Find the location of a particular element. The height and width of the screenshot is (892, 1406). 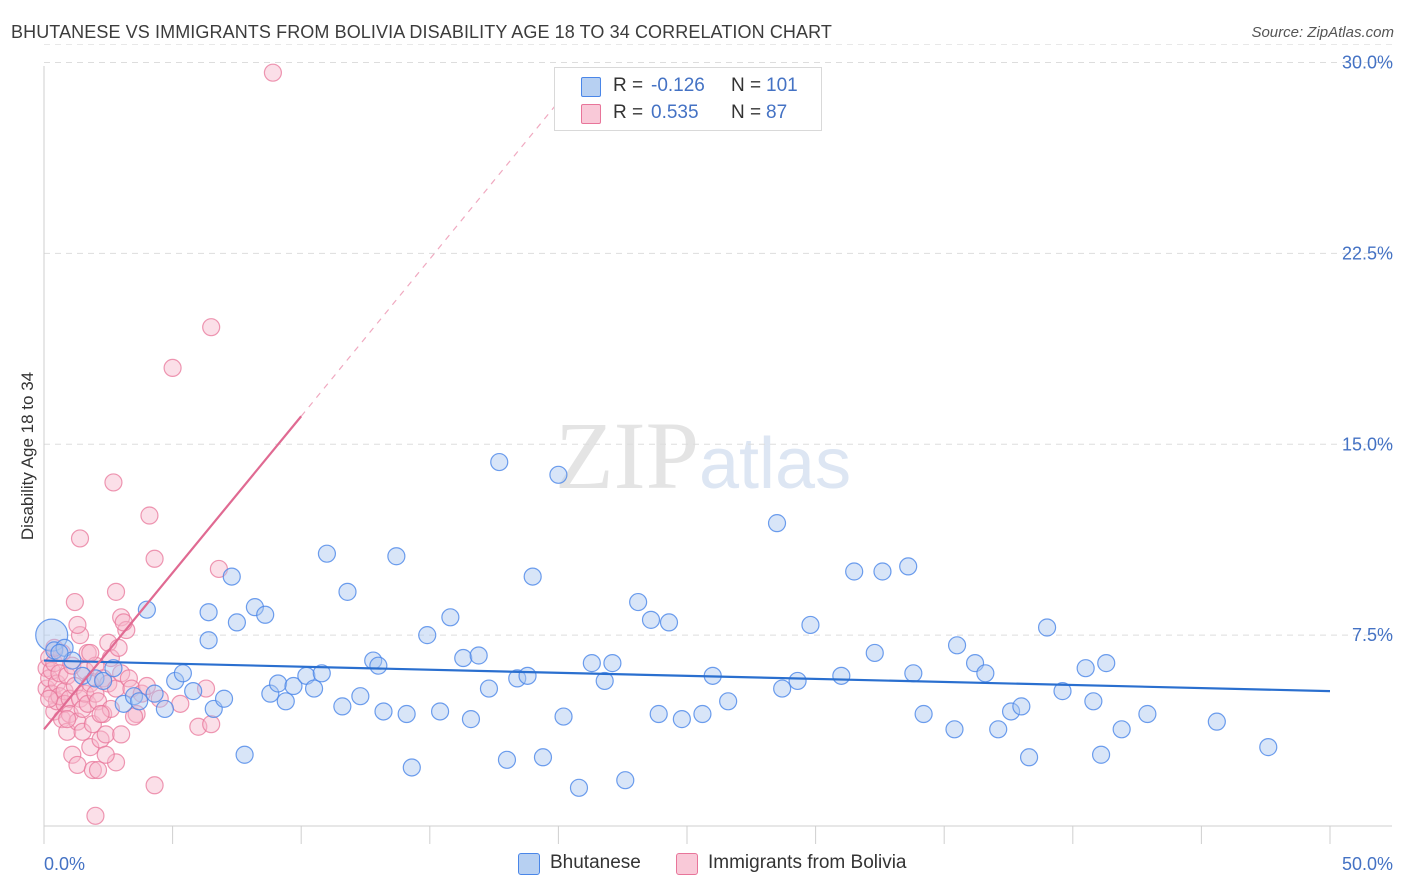

watermark: ZIPatlas is located at coordinates (703, 455).